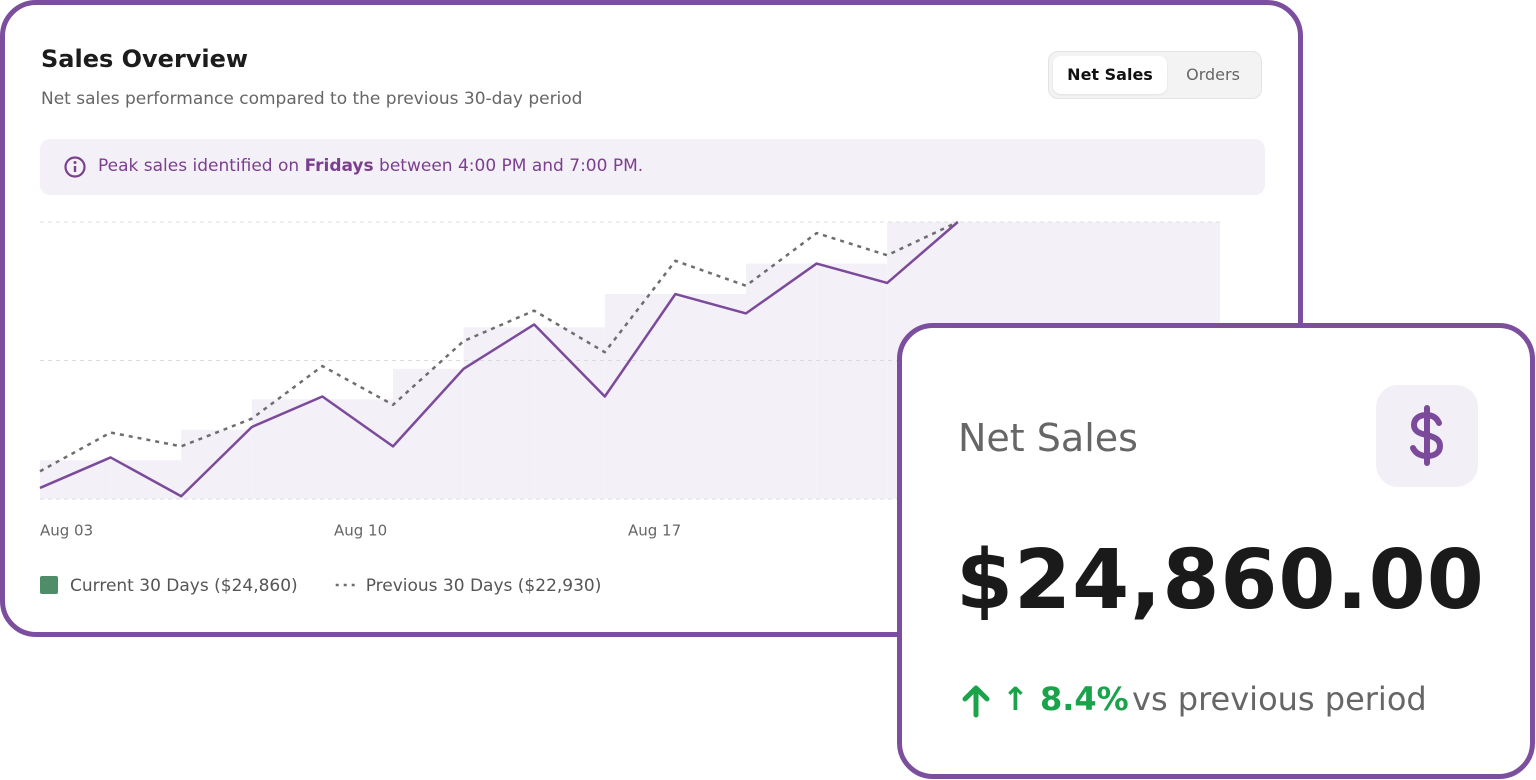  I want to click on dollar-glyph, so click(1427, 435).